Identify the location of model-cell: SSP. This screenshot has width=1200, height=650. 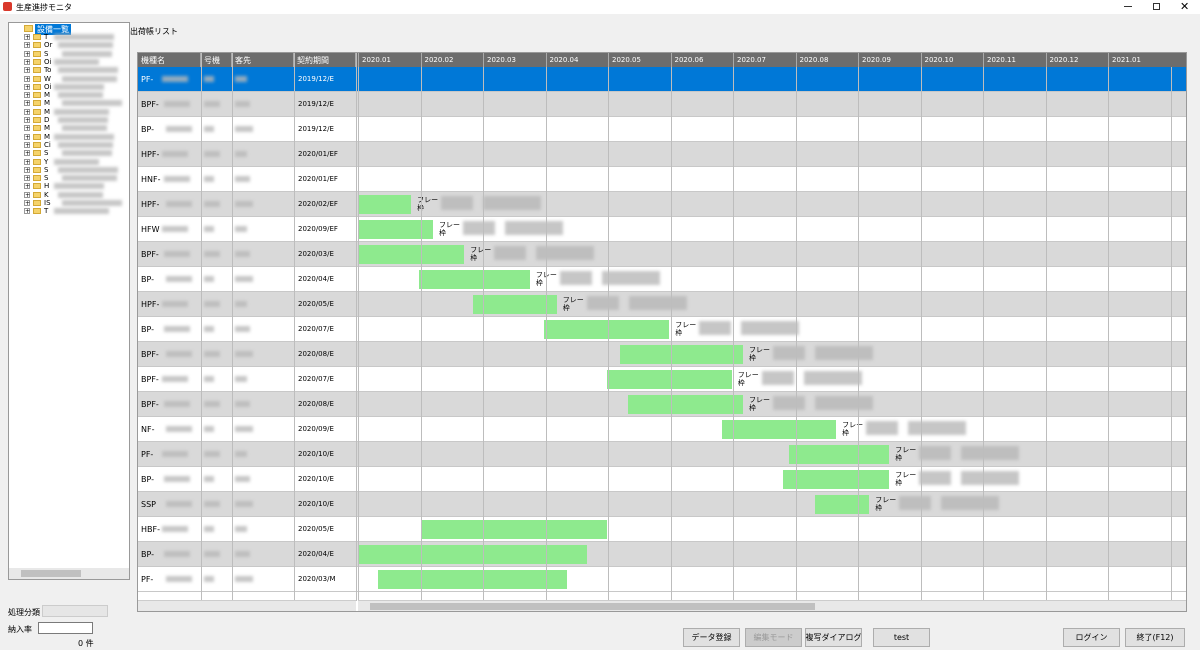
(148, 504).